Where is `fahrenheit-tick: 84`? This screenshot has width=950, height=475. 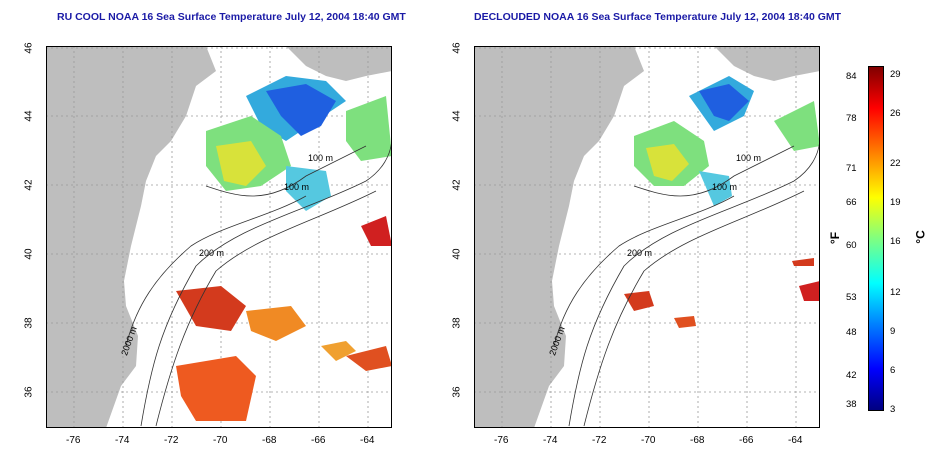 fahrenheit-tick: 84 is located at coordinates (851, 76).